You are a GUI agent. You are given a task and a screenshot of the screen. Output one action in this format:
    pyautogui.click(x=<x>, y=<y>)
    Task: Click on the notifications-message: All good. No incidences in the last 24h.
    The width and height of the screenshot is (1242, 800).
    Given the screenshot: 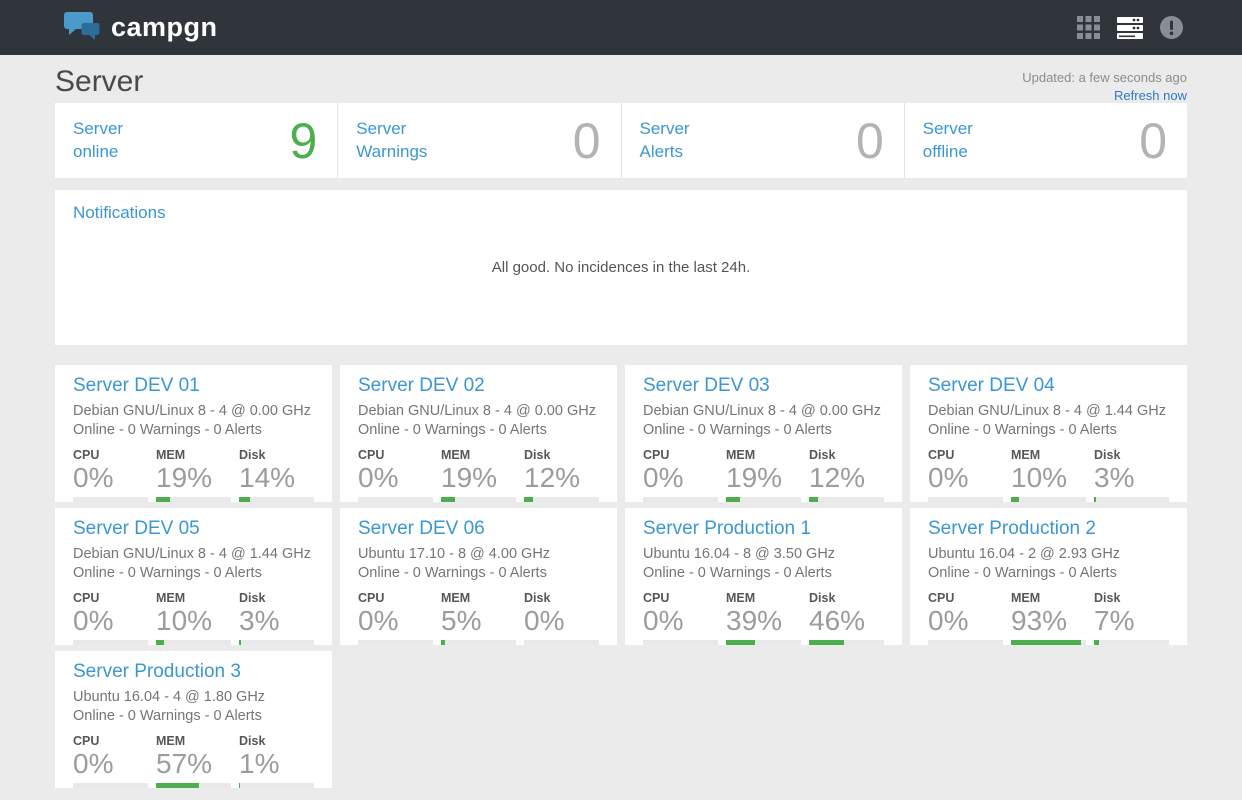 What is the action you would take?
    pyautogui.click(x=621, y=267)
    